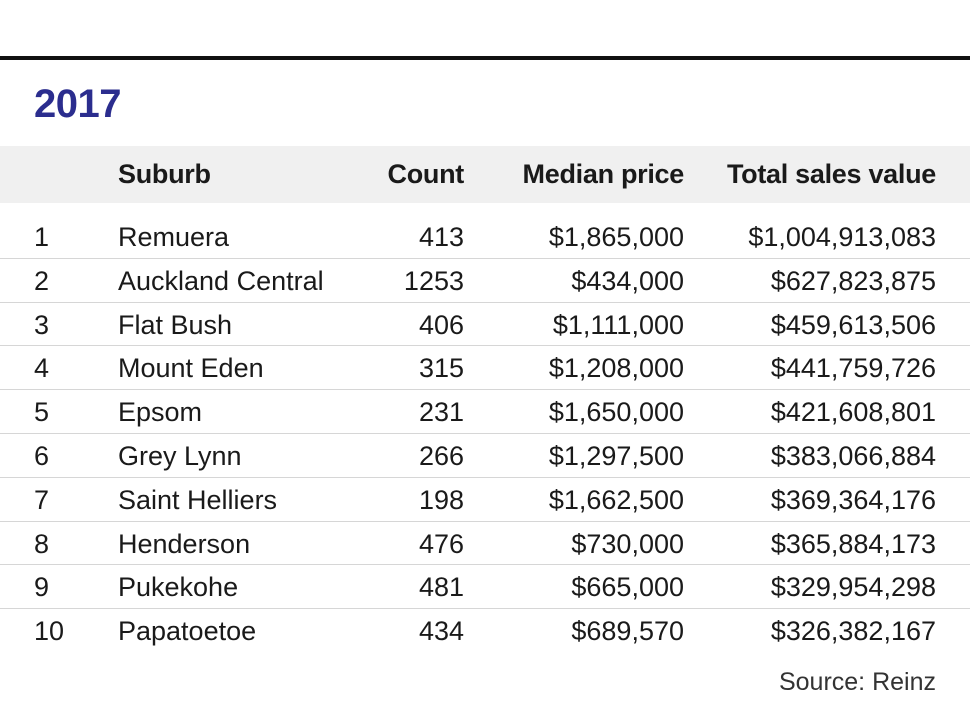 This screenshot has height=724, width=970. What do you see at coordinates (42, 456) in the screenshot?
I see `cell-rank: 6` at bounding box center [42, 456].